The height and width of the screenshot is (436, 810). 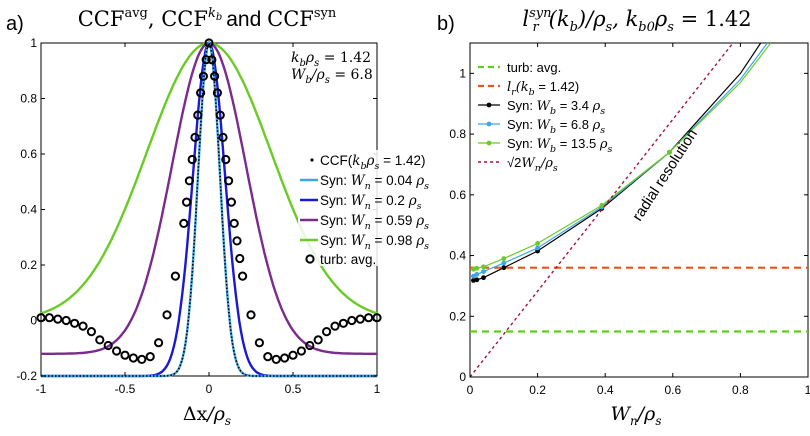 What do you see at coordinates (462, 73) in the screenshot?
I see `panel-b-ytick-label: 1` at bounding box center [462, 73].